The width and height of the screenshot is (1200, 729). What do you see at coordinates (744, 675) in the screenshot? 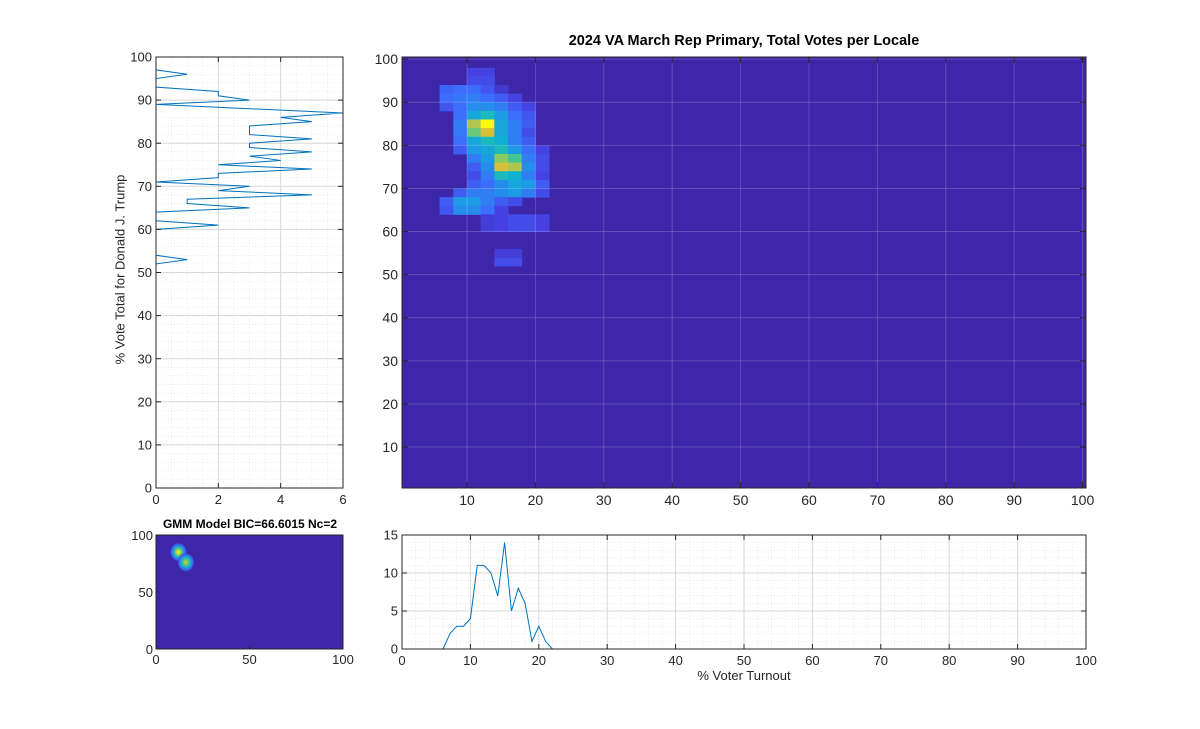
I see `turnout-axis-label: % Voter Turnout` at bounding box center [744, 675].